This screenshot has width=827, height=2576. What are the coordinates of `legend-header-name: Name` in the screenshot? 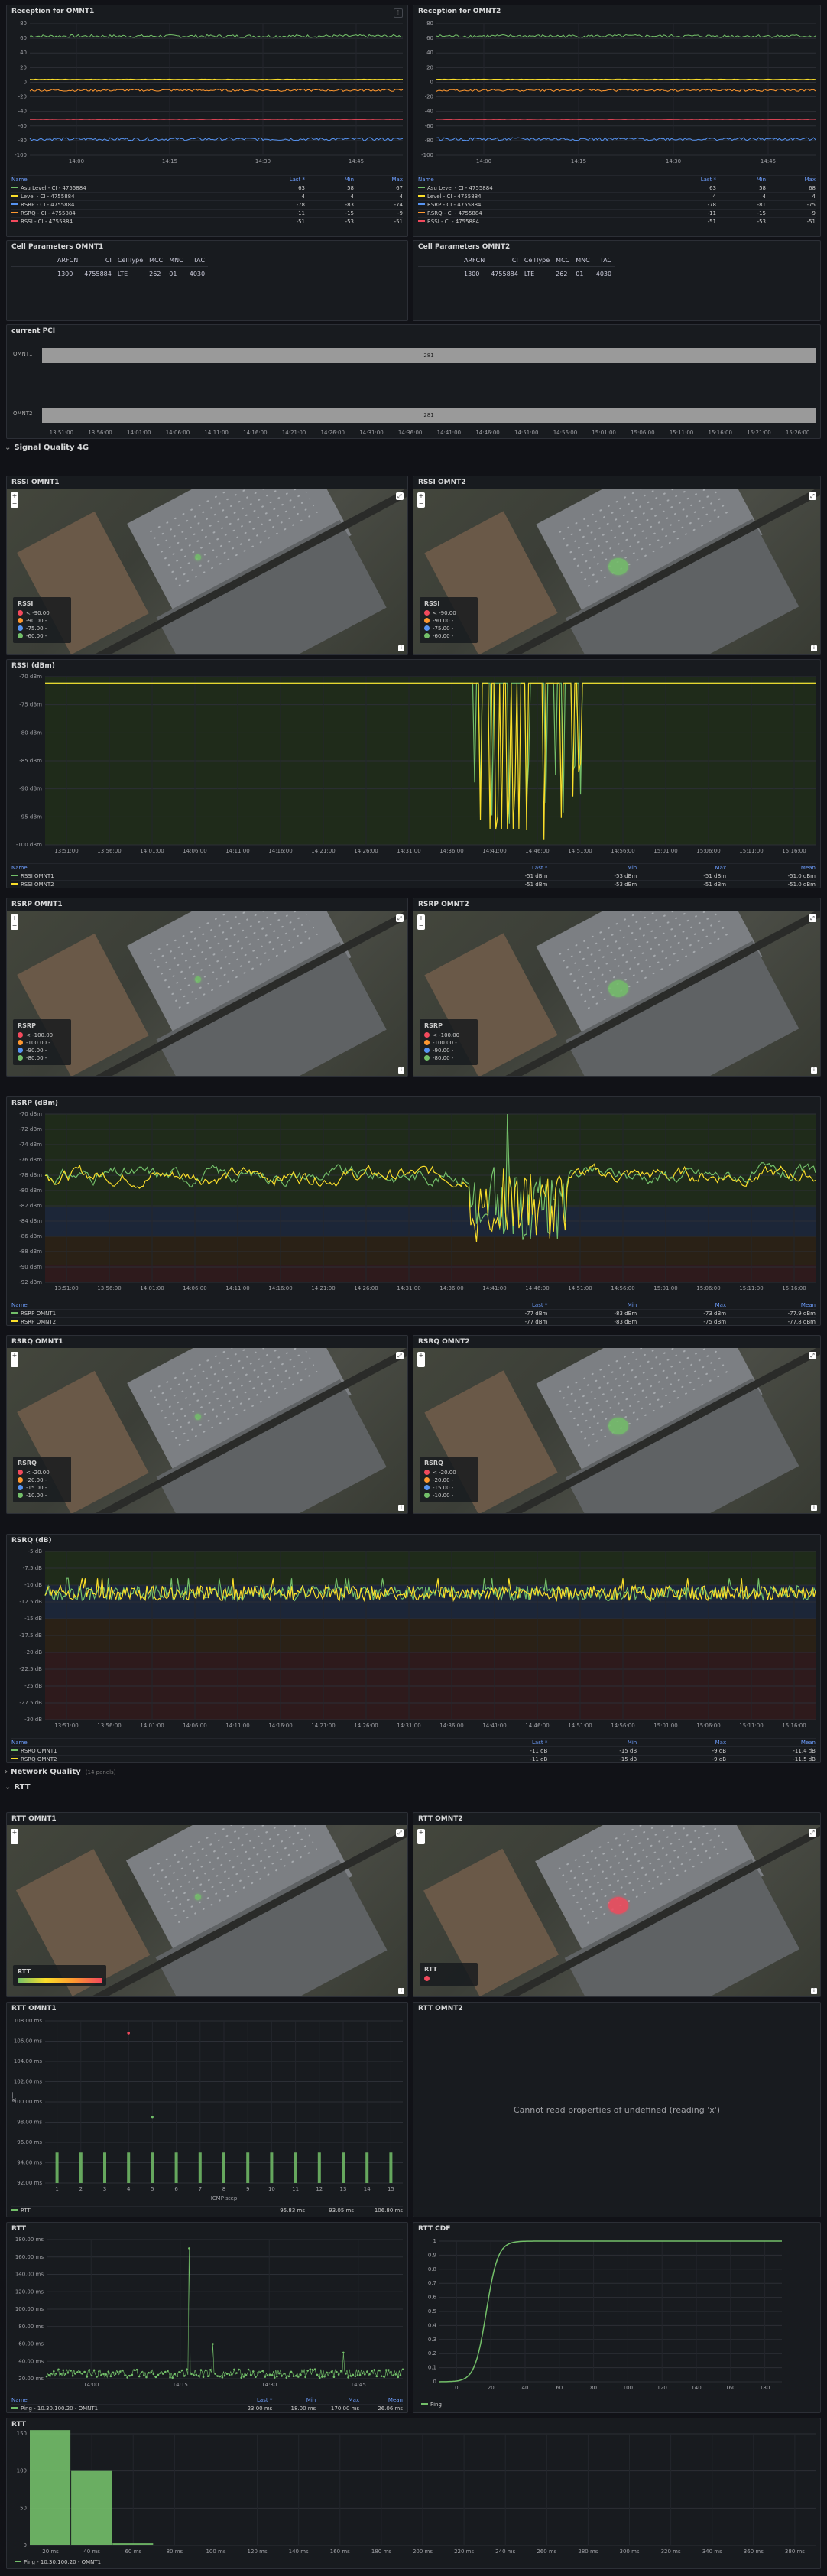 It's located at (426, 180).